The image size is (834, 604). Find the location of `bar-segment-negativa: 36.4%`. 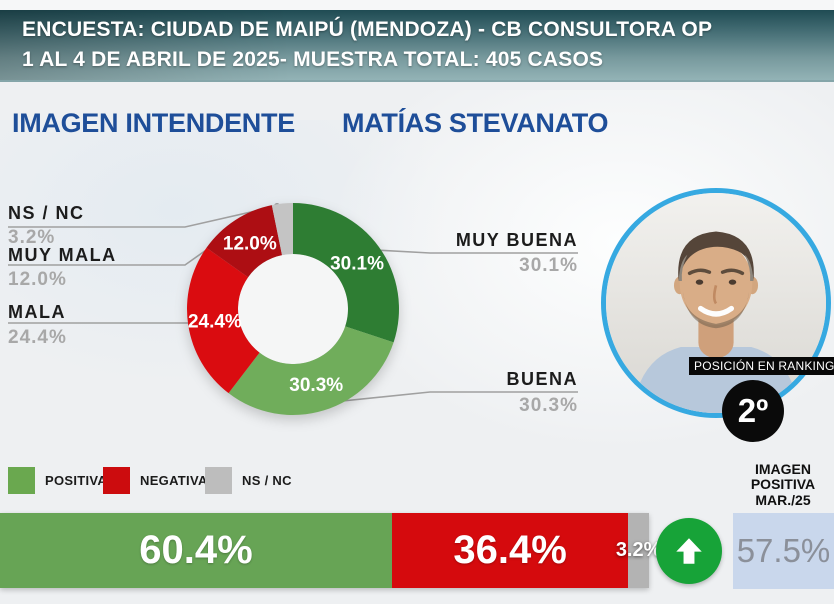

bar-segment-negativa: 36.4% is located at coordinates (510, 550).